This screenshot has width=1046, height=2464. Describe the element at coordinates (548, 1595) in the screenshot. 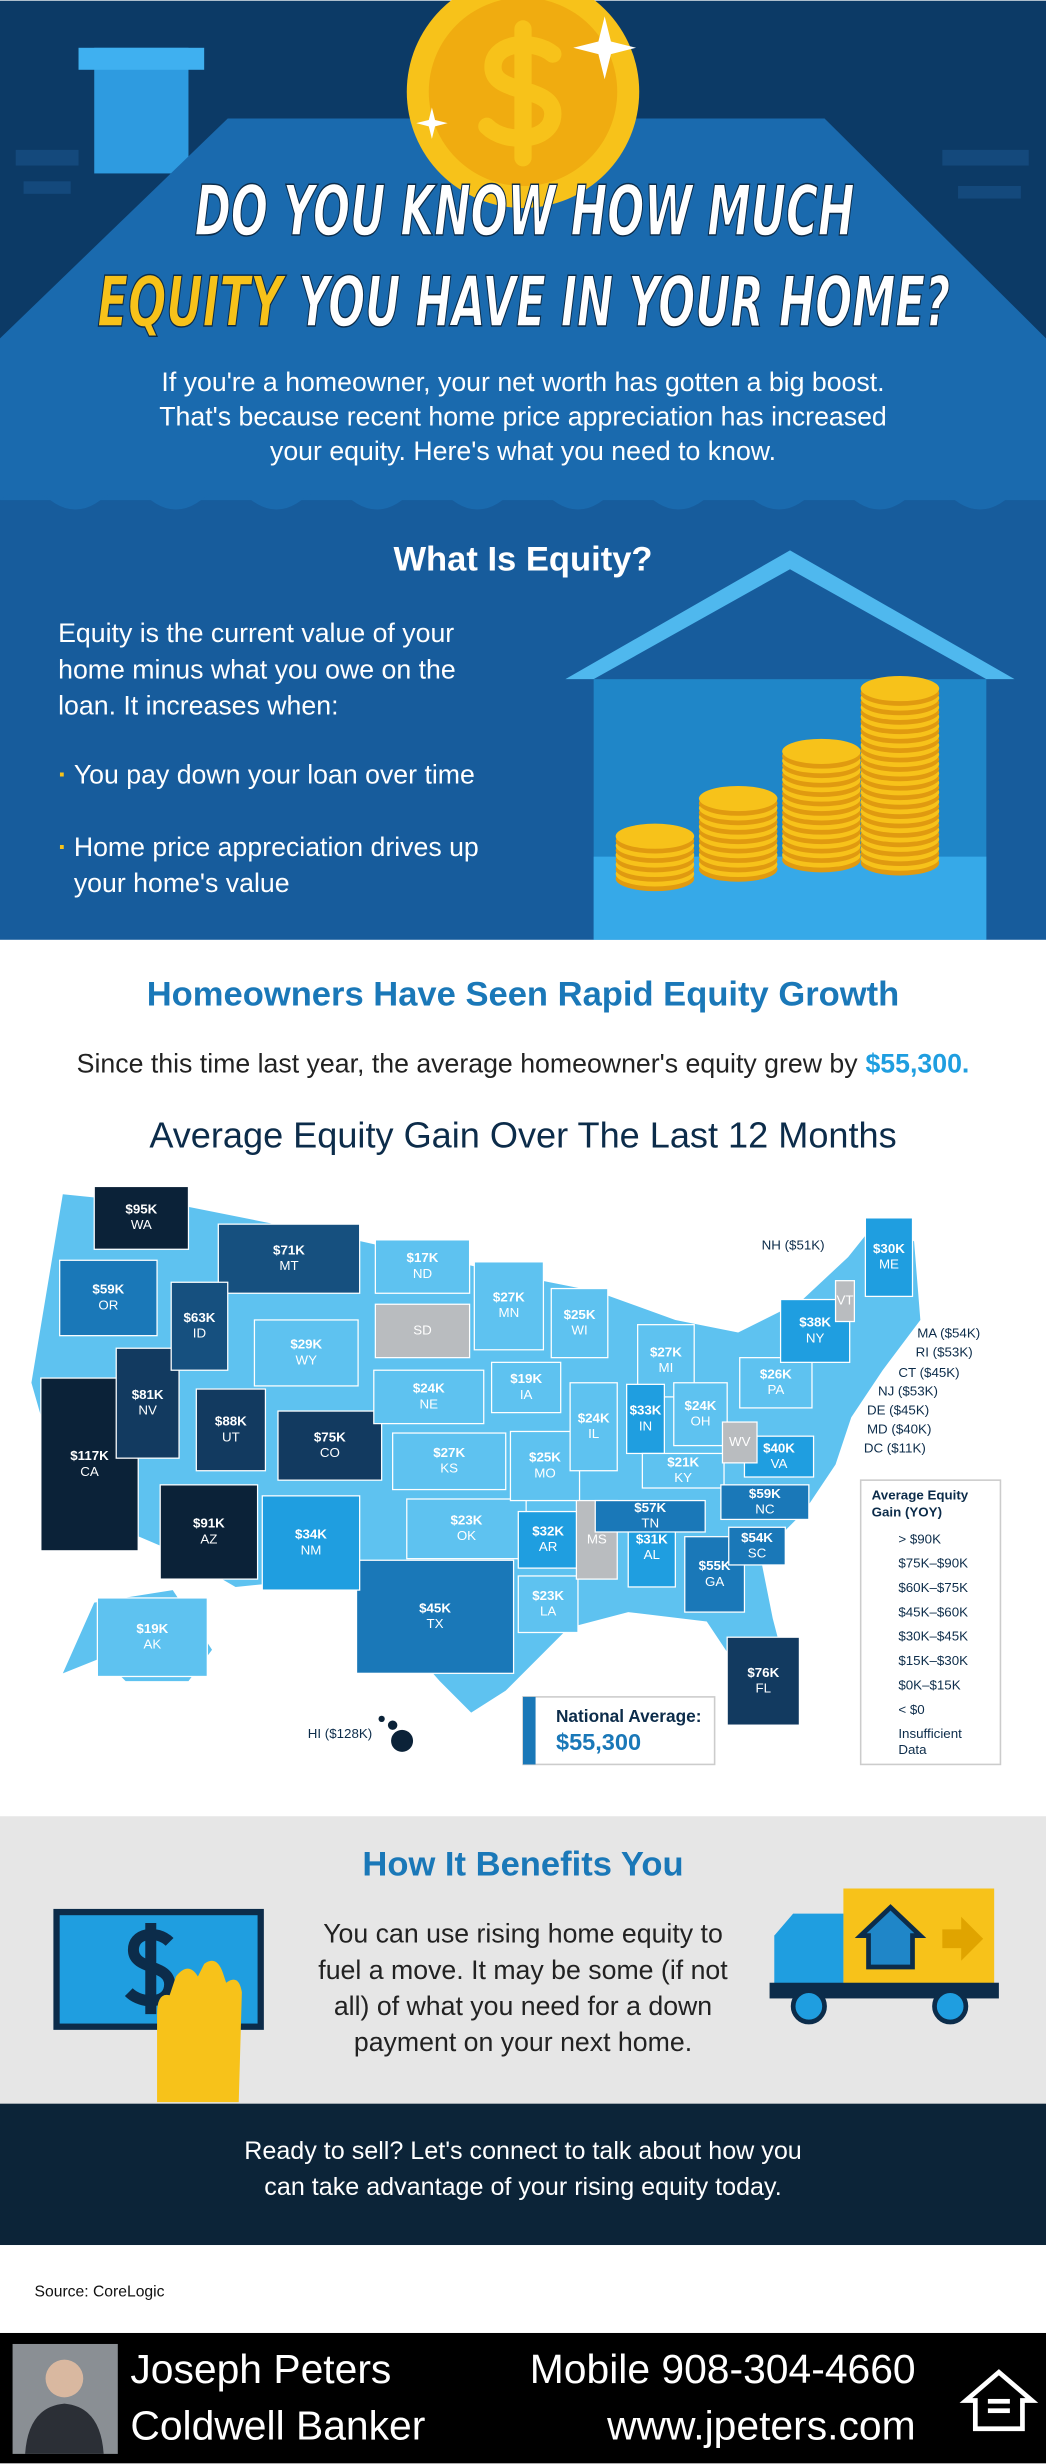

I see `state-value: $23K` at that location.